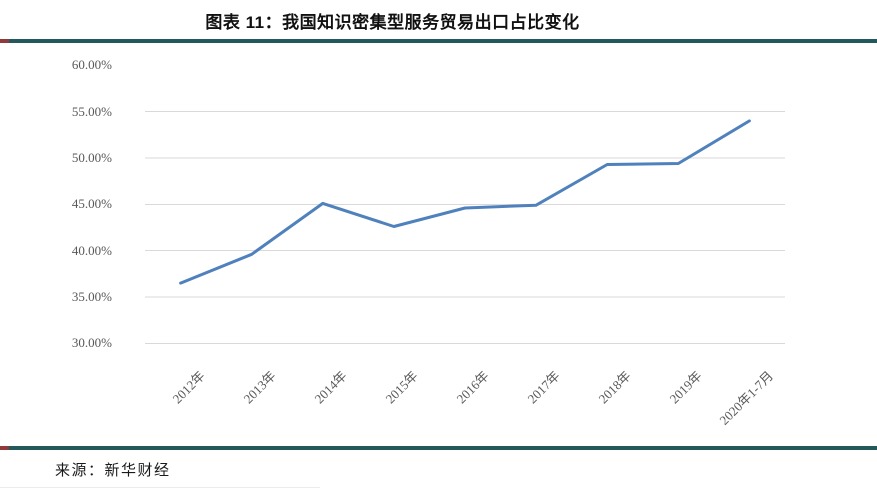 The height and width of the screenshot is (493, 877). Describe the element at coordinates (91, 111) in the screenshot. I see `y-axis-tick-label: 55.00%` at that location.